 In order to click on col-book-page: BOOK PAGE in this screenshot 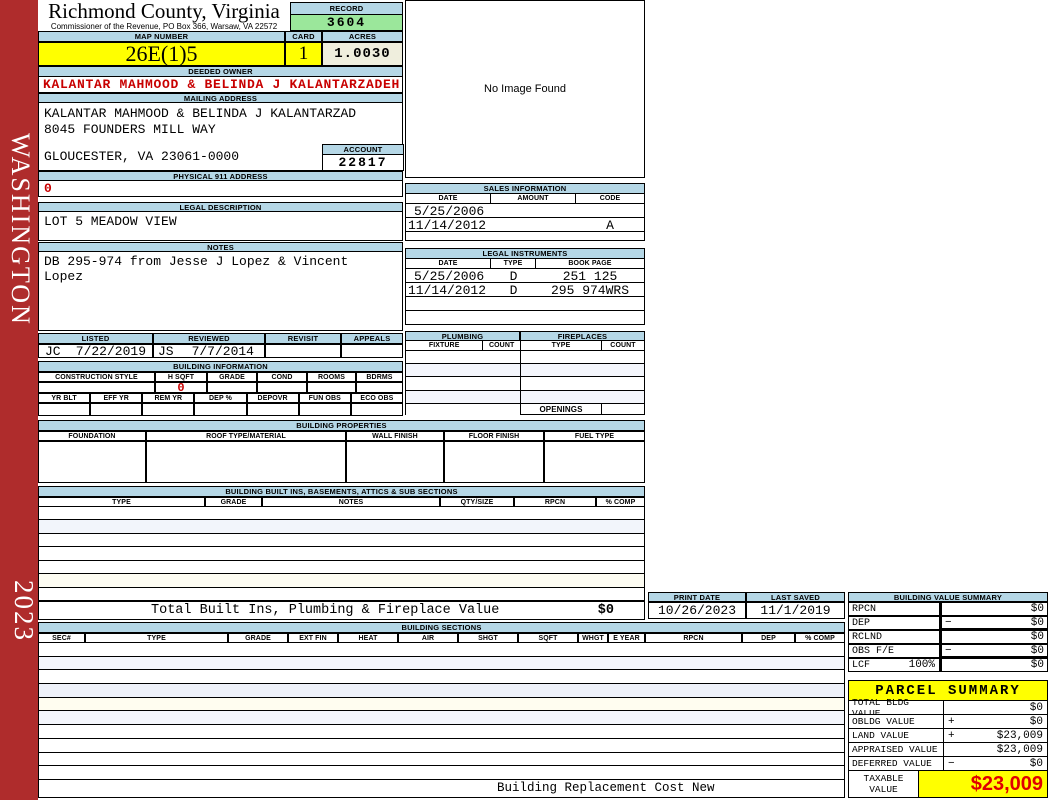, I will do `click(590, 263)`.